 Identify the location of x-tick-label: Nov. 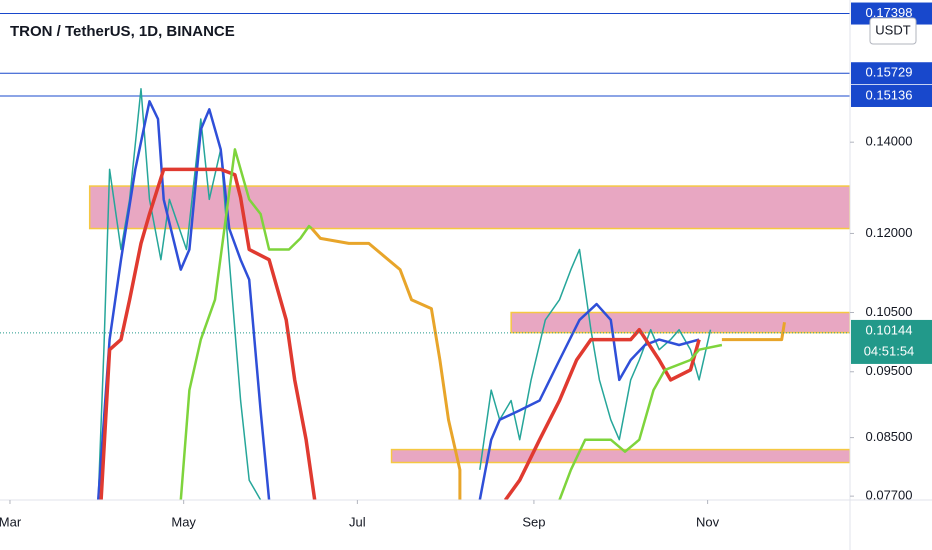
(708, 521).